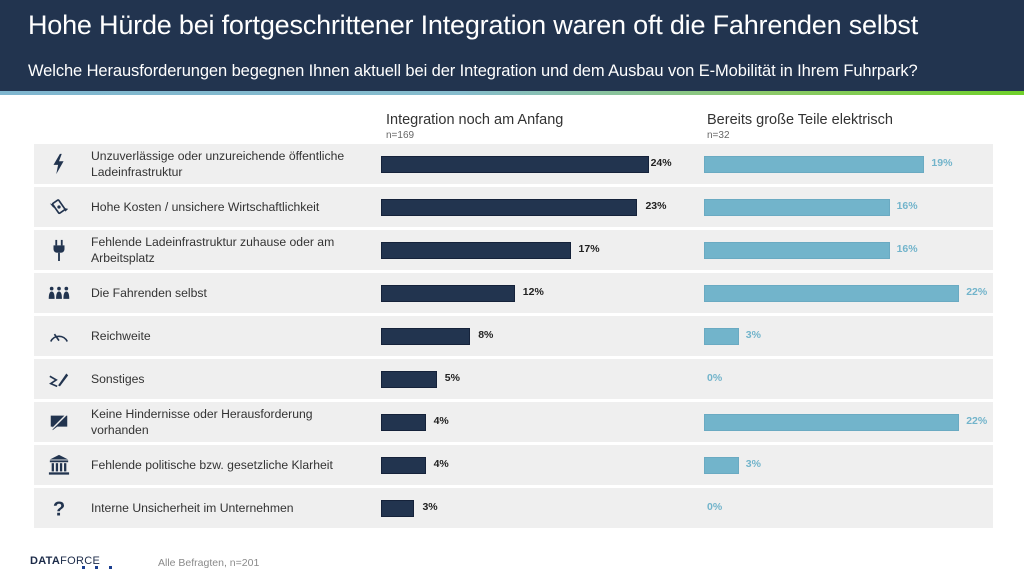 The width and height of the screenshot is (1024, 576). Describe the element at coordinates (512, 93) in the screenshot. I see `accent-stripe` at that location.